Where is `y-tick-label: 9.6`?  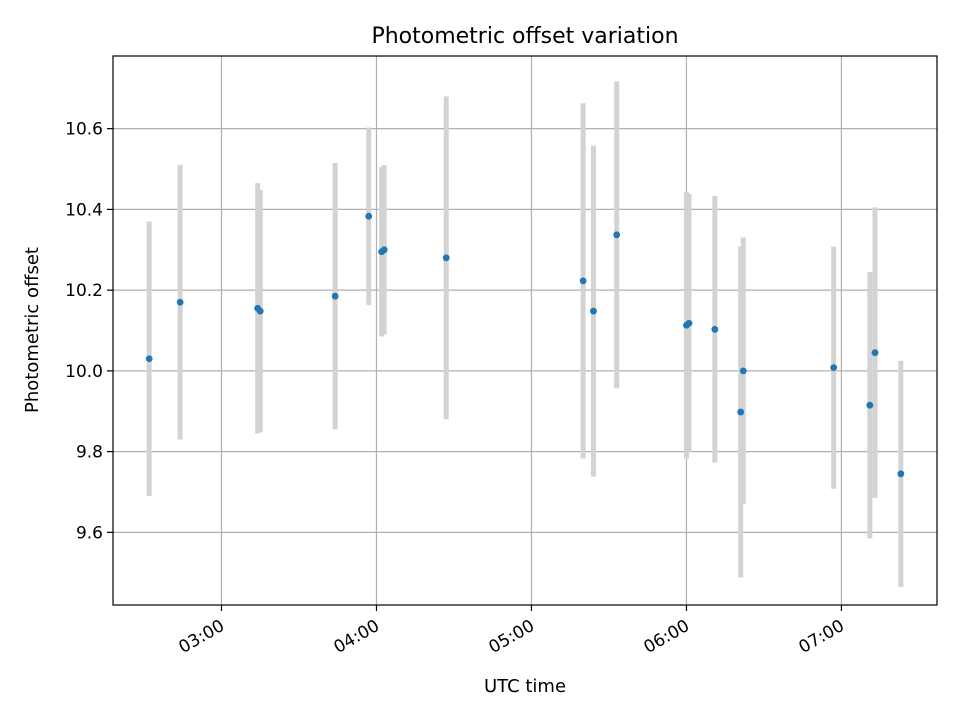
y-tick-label: 9.6 is located at coordinates (89, 533).